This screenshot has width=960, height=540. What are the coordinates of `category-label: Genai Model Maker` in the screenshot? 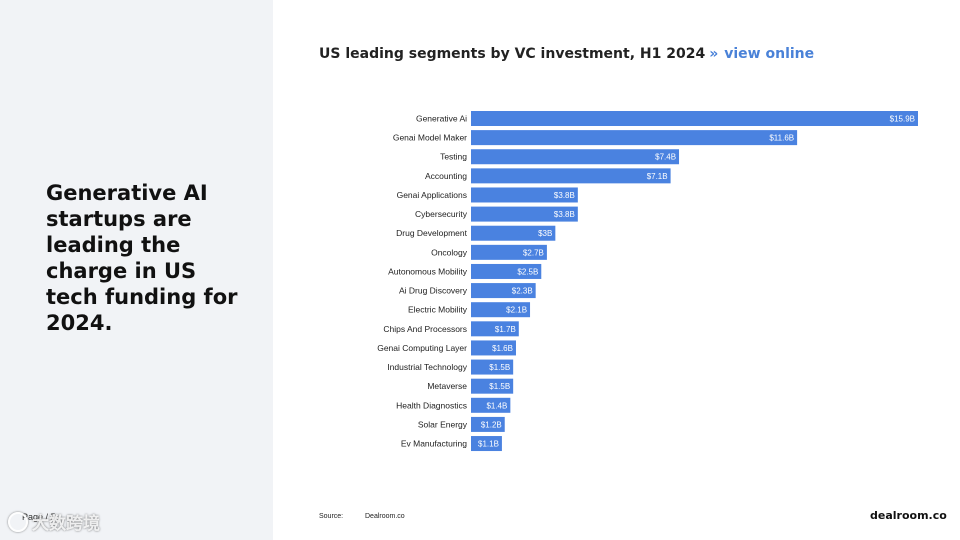 It's located at (430, 138).